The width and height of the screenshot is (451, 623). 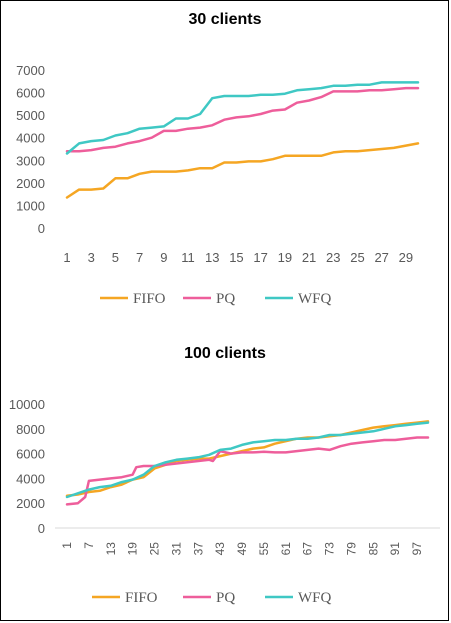 What do you see at coordinates (188, 257) in the screenshot?
I see `c30-x-tick-label: 11` at bounding box center [188, 257].